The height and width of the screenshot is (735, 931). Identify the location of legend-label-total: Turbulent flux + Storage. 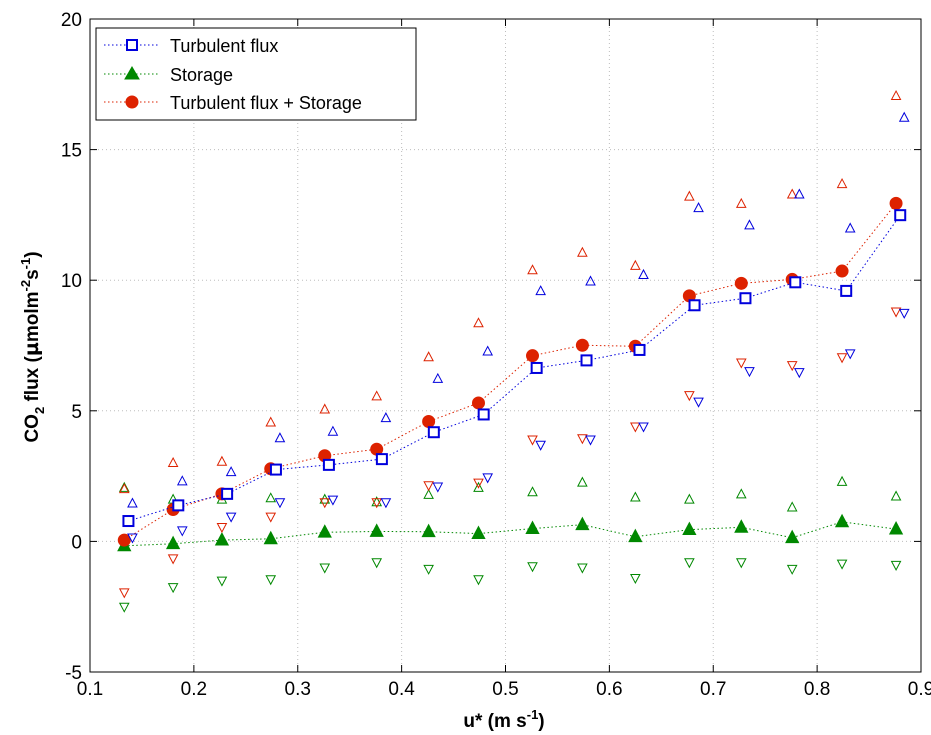
(266, 103).